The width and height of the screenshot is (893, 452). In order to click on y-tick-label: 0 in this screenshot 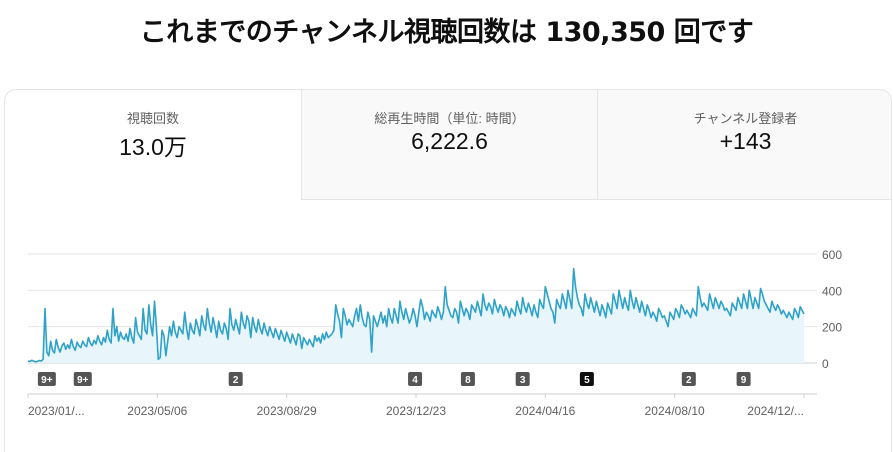, I will do `click(825, 364)`.